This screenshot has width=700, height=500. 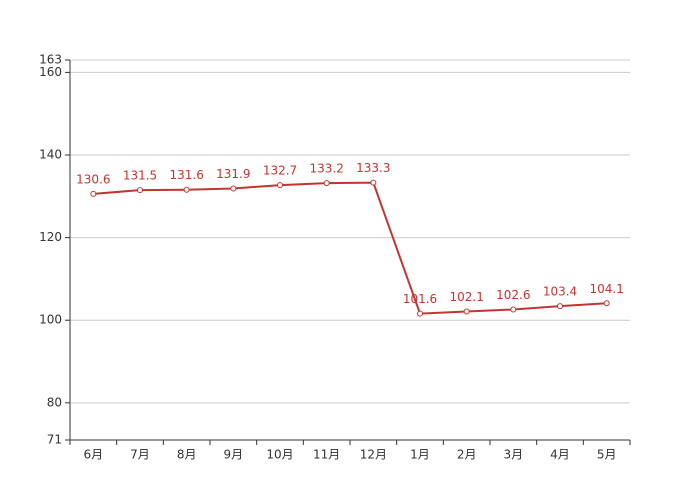 What do you see at coordinates (93, 179) in the screenshot?
I see `value-label: 130.6` at bounding box center [93, 179].